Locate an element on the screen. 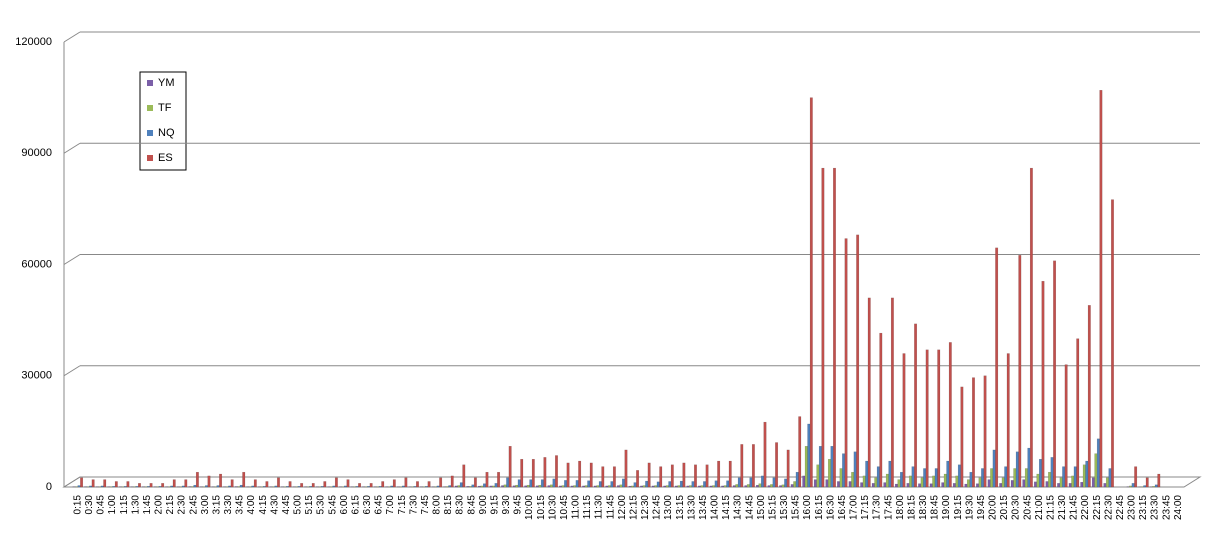 This screenshot has height=550, width=1227. x-tick-label: 22:45 is located at coordinates (1120, 507).